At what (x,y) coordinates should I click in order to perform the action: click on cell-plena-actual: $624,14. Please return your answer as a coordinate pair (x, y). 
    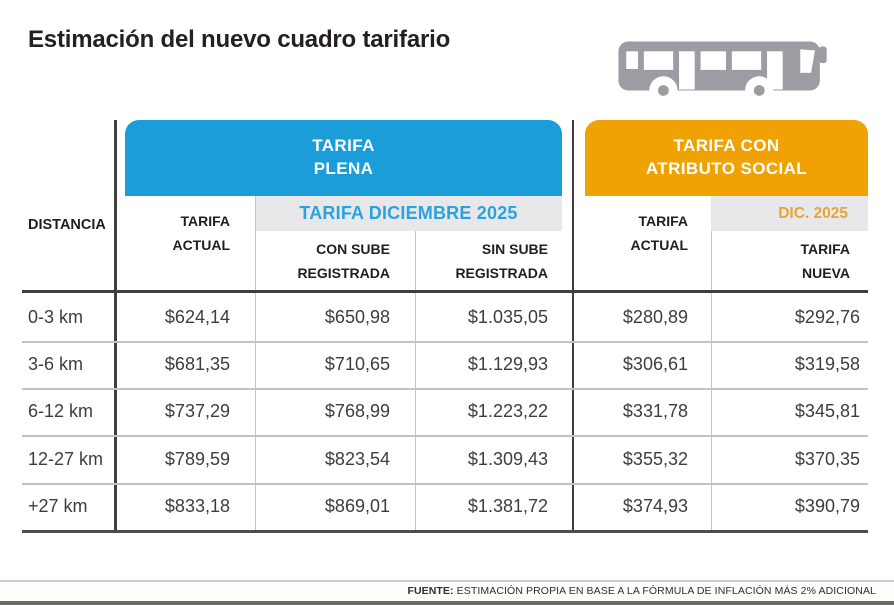
    Looking at the image, I should click on (197, 317).